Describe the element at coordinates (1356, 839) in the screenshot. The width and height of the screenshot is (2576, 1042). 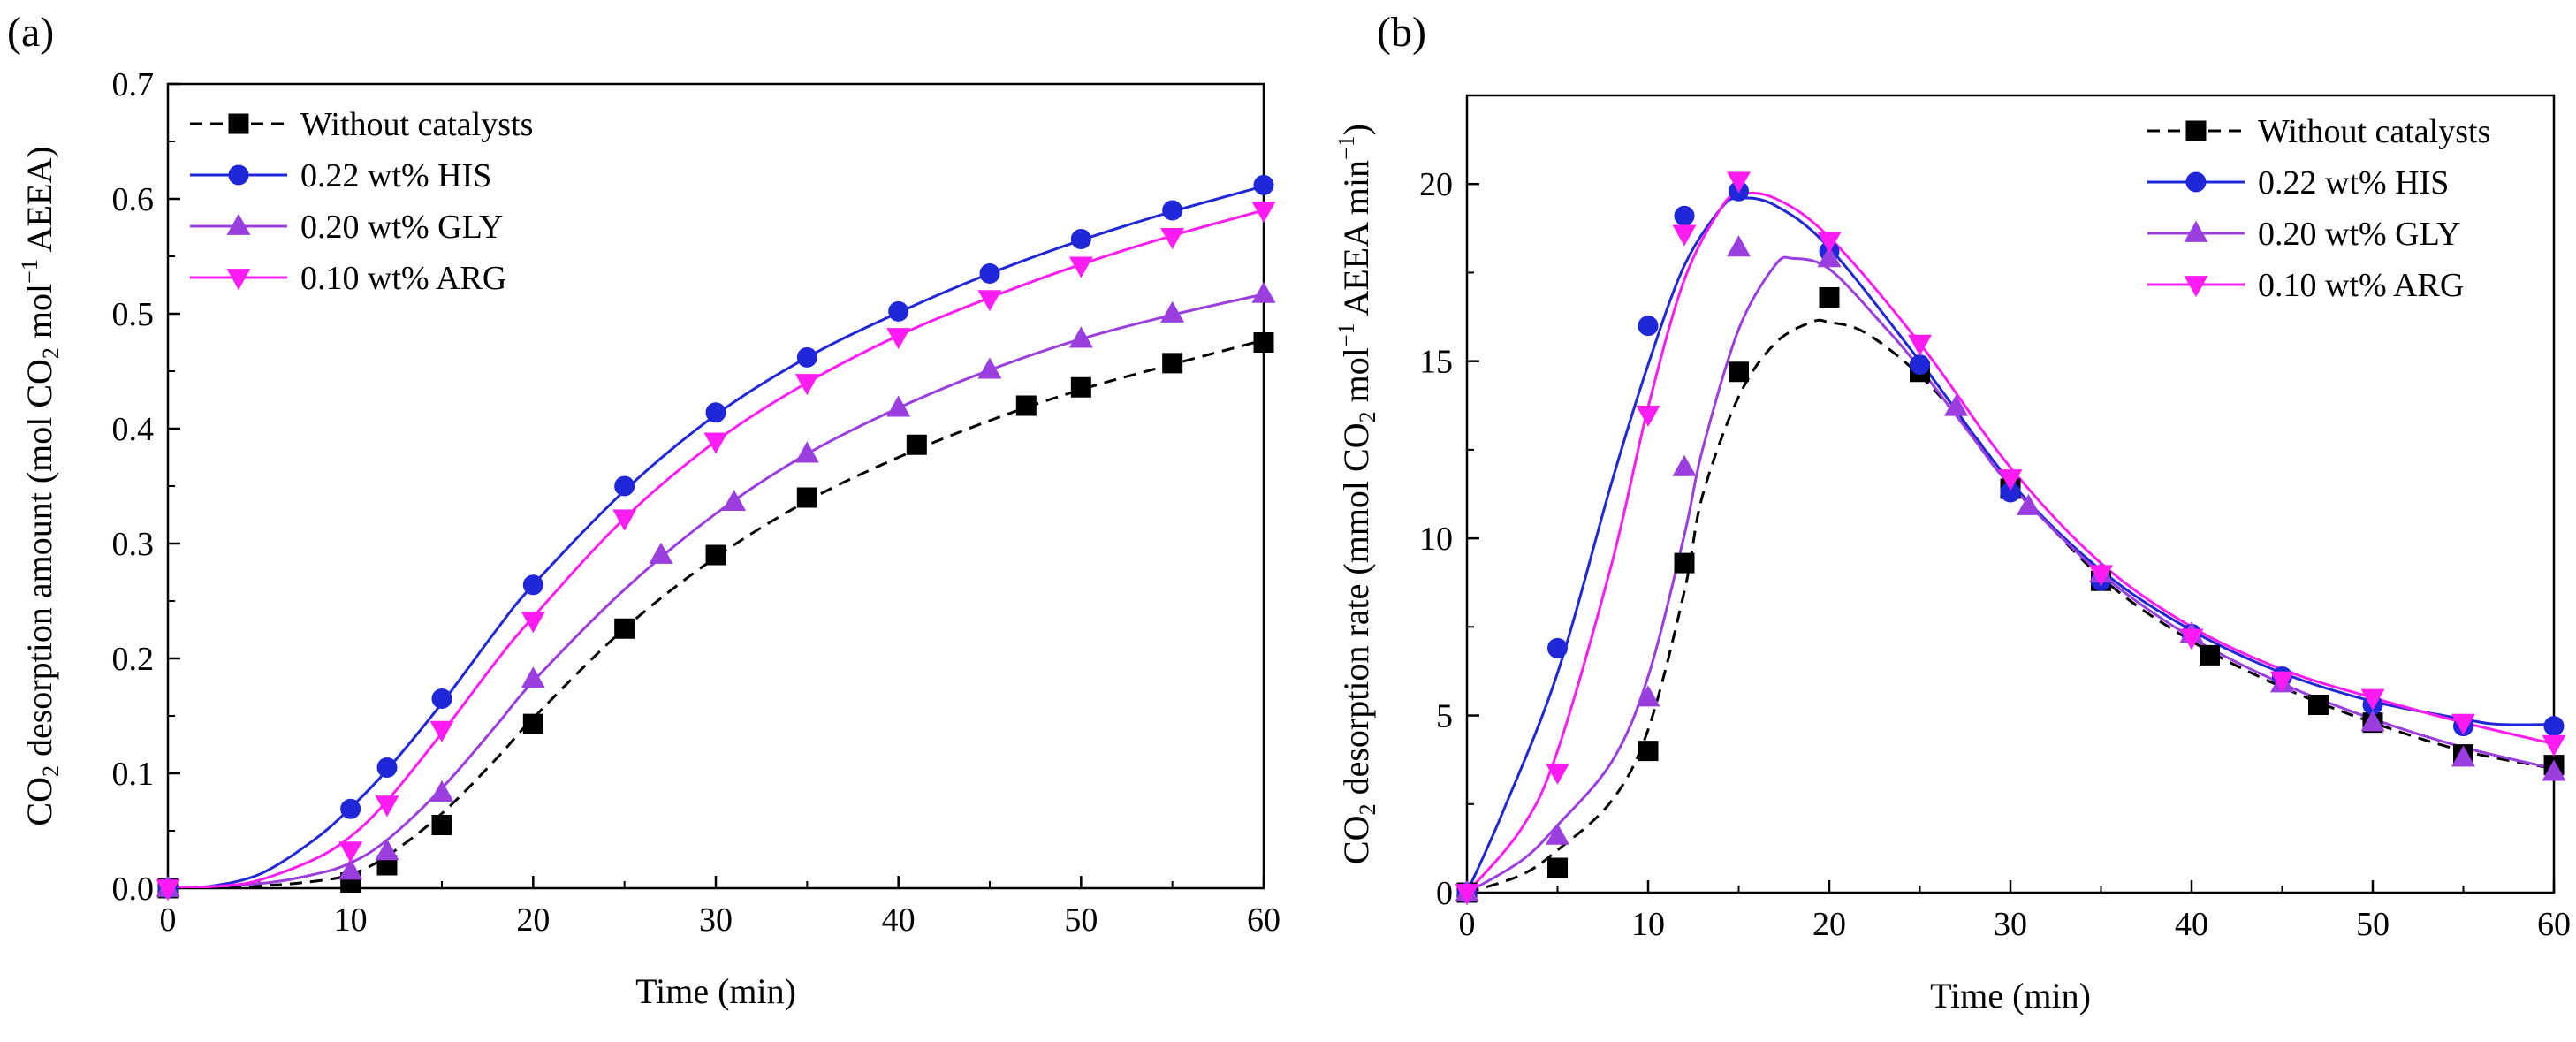
I see `y-axis-title-part: CO` at that location.